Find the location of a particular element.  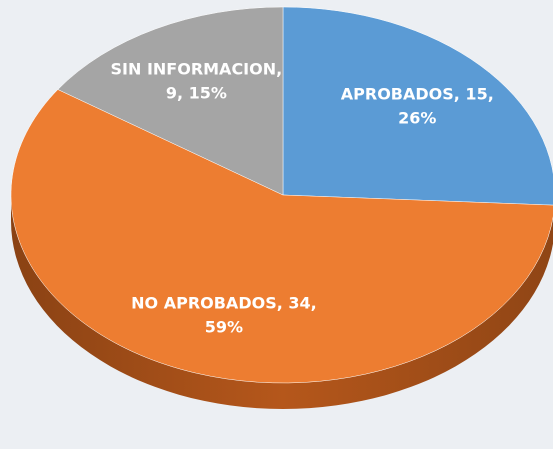

data-label: SIN INFORMACION, is located at coordinates (197, 69).